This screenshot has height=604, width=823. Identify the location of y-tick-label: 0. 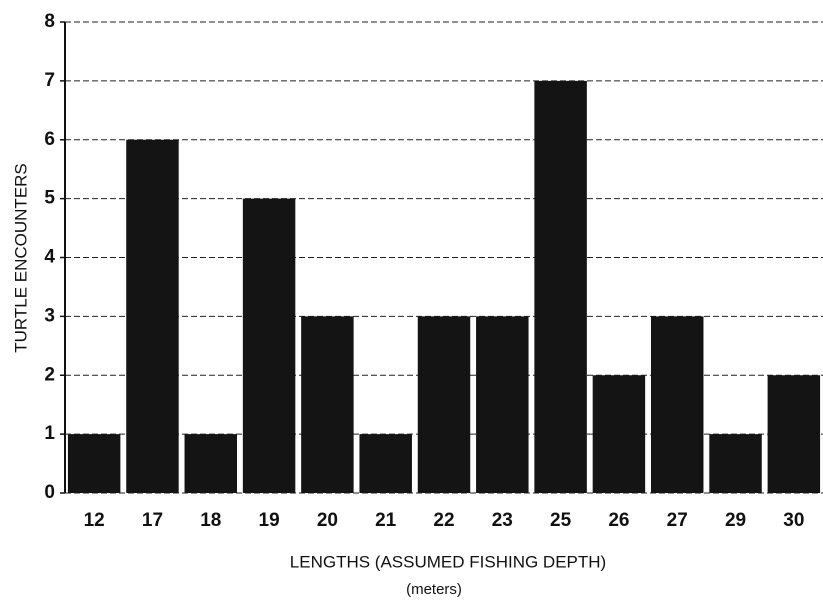
(49, 492).